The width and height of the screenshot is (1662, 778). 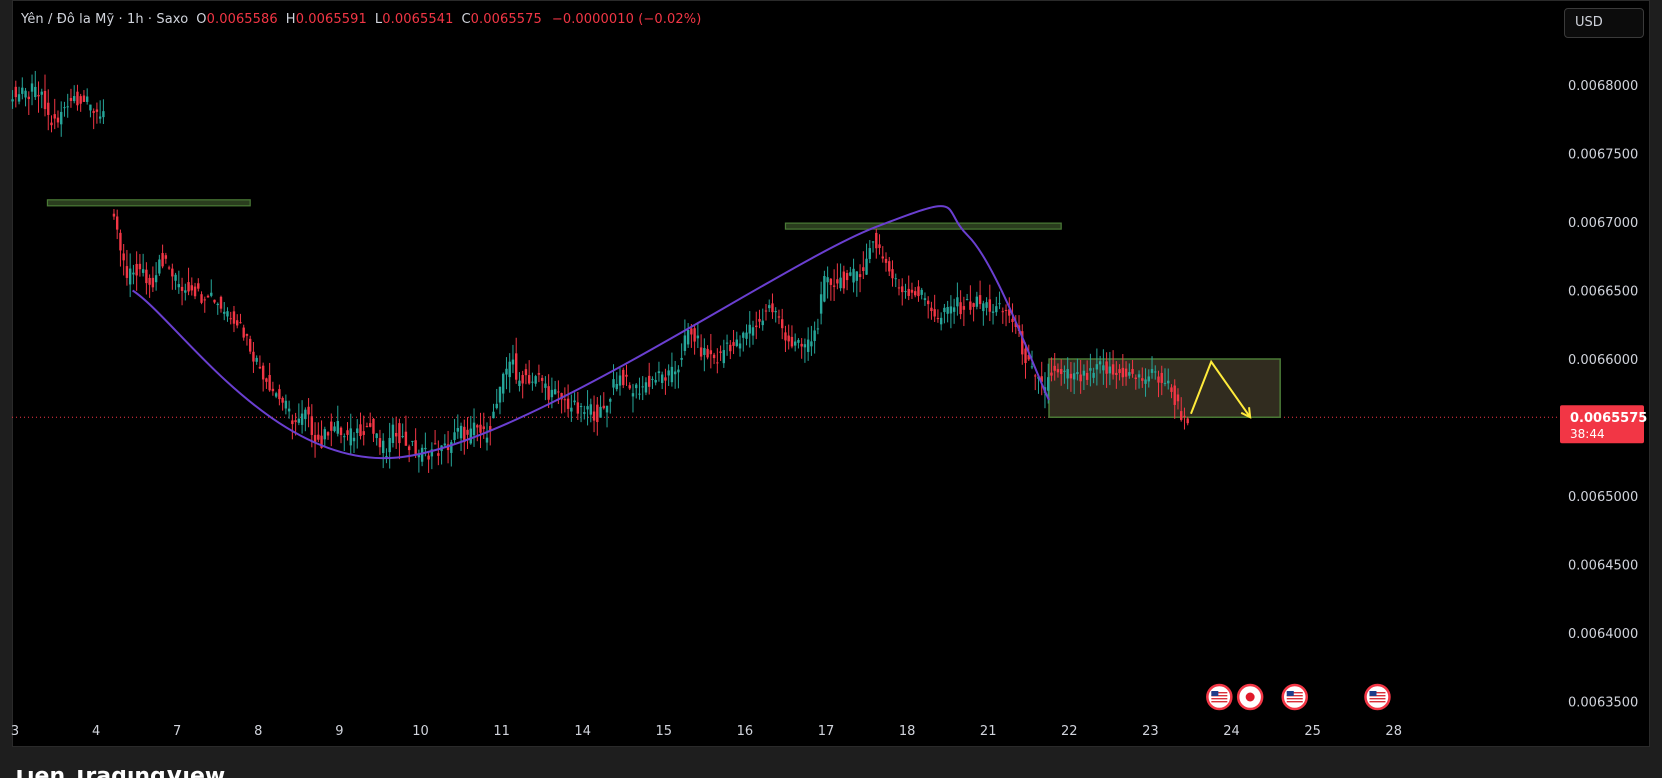 What do you see at coordinates (466, 19) in the screenshot?
I see `close-label: C` at bounding box center [466, 19].